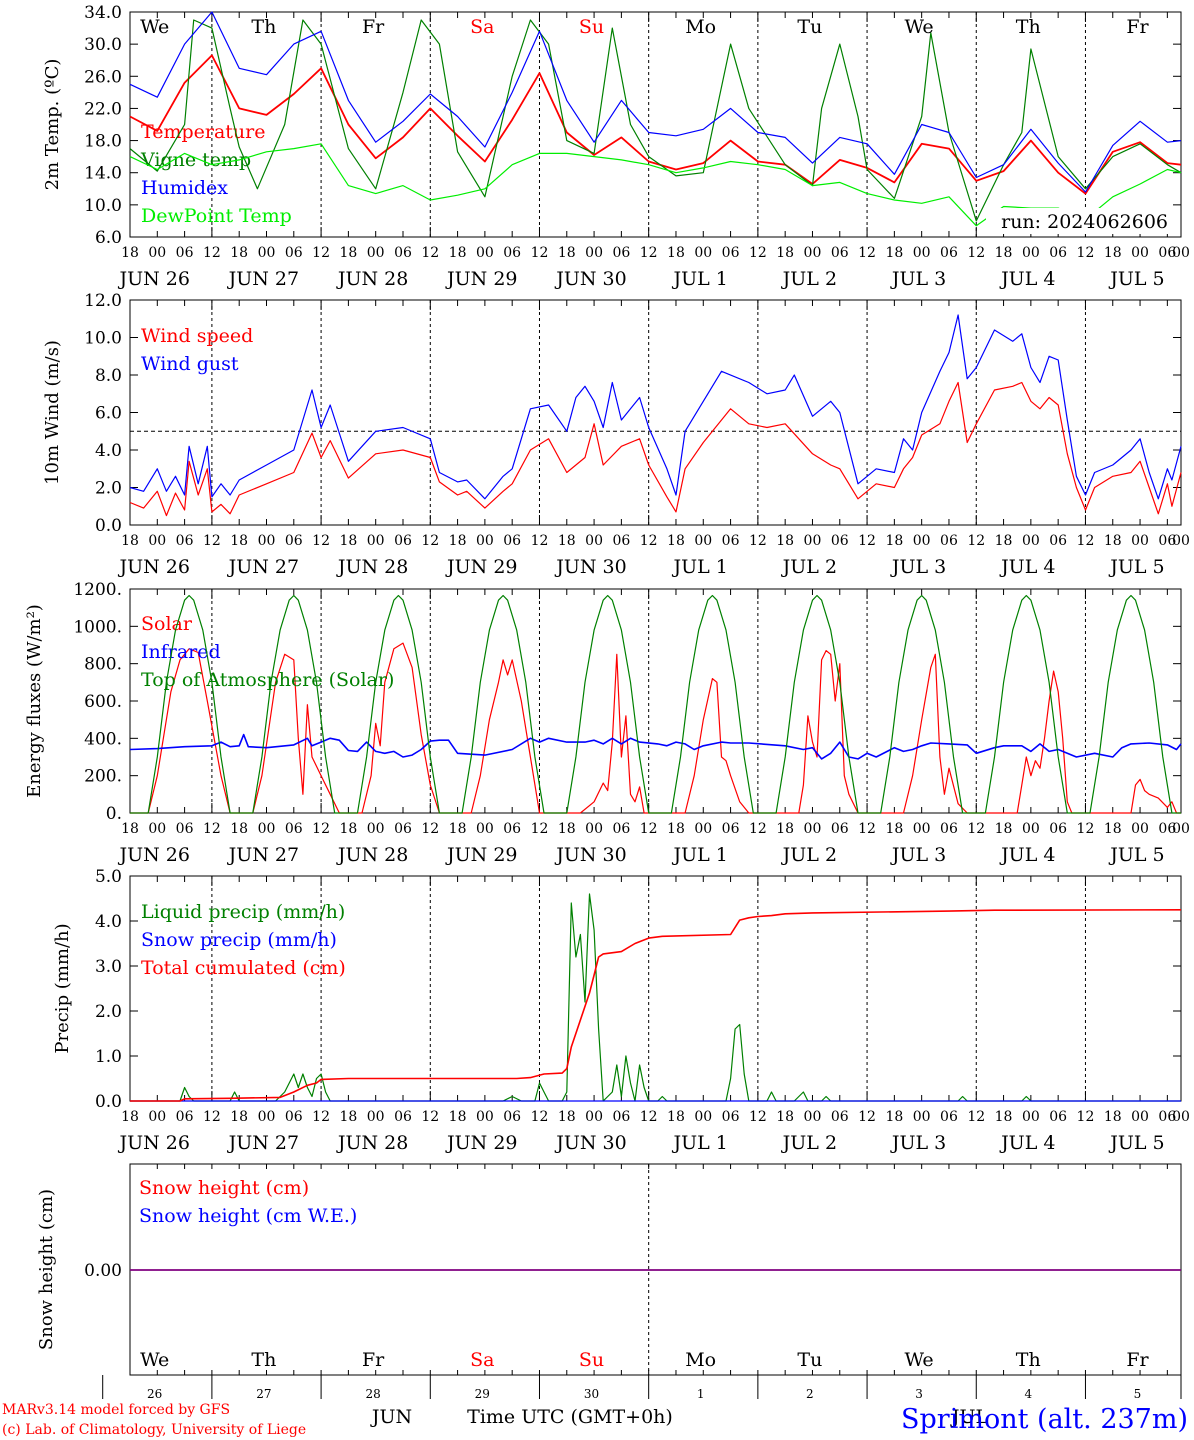 The width and height of the screenshot is (1194, 1440). I want to click on date-label: JUL 4, so click(1027, 855).